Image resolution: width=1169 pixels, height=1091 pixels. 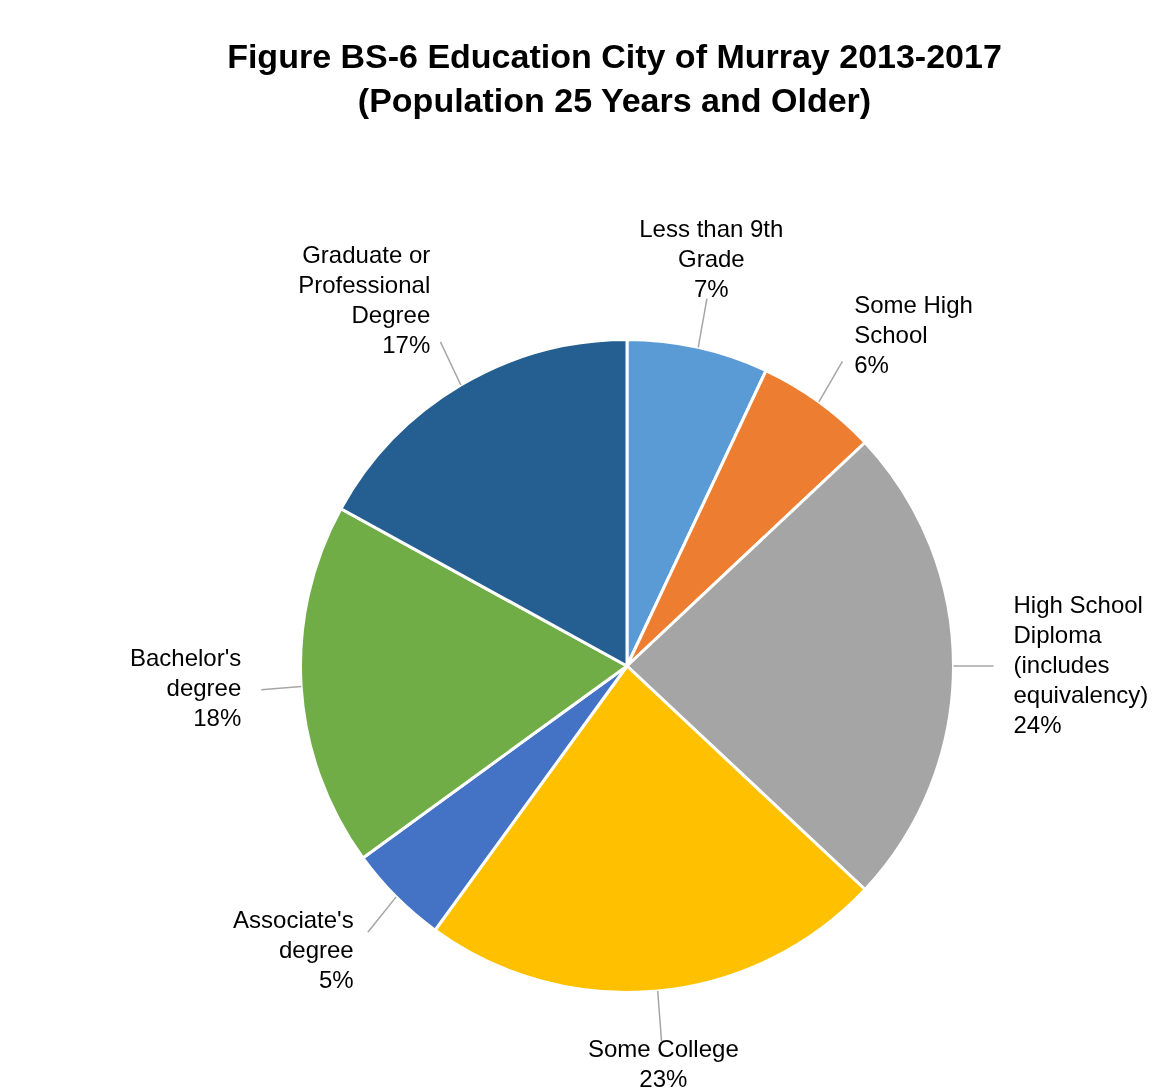 What do you see at coordinates (1037, 724) in the screenshot?
I see `data-label: 24%` at bounding box center [1037, 724].